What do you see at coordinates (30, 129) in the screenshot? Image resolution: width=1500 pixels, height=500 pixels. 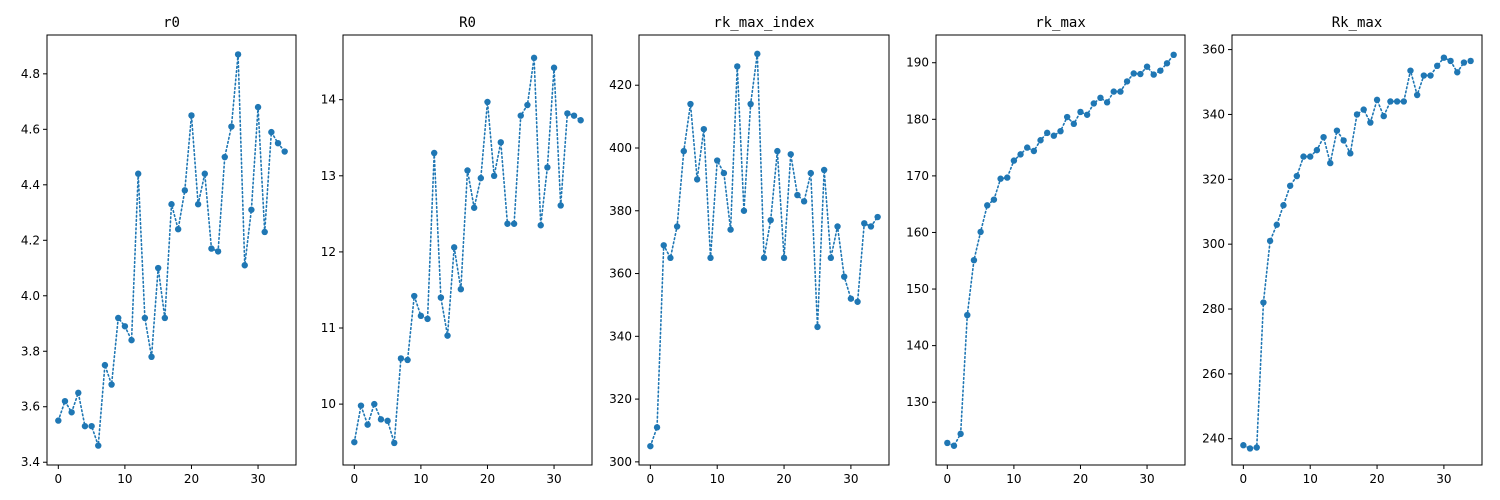 I see `y-tick-label: 4.6` at bounding box center [30, 129].